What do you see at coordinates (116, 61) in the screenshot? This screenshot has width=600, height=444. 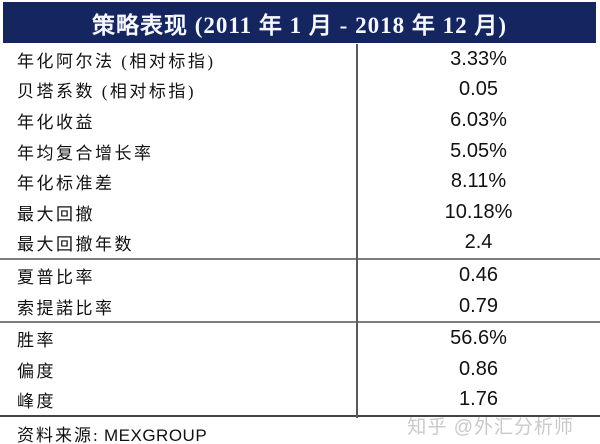 I see `metric-label: 年化阿尔法 (相对标指)` at bounding box center [116, 61].